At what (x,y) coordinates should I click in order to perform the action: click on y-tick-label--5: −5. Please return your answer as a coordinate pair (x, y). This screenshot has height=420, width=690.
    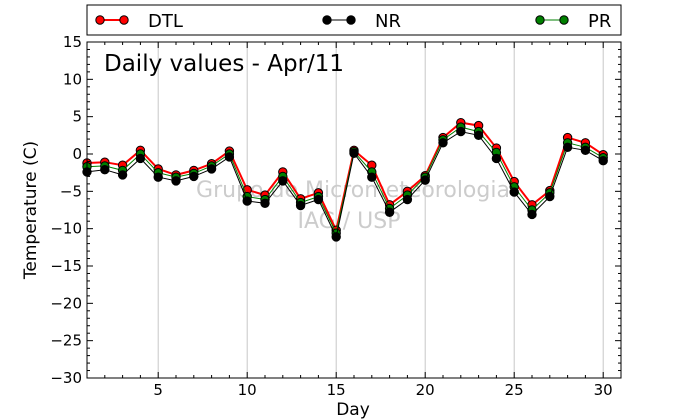
    Looking at the image, I should click on (71, 191).